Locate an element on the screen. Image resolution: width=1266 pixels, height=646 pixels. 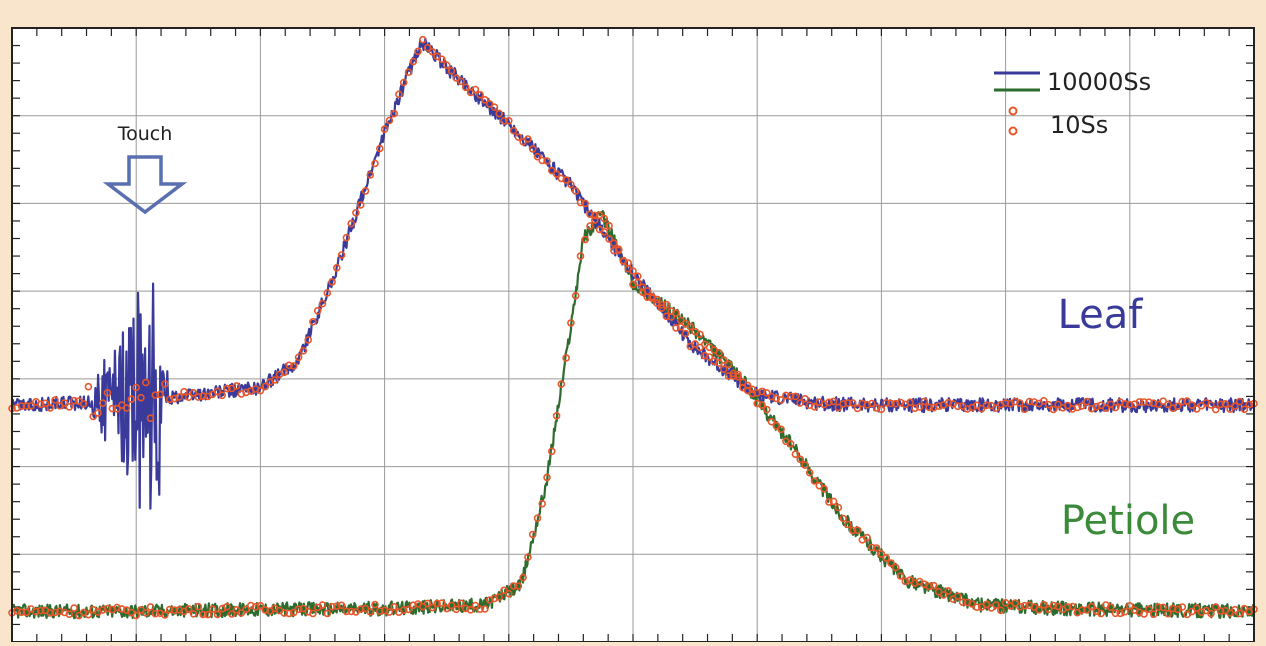
touch-annotation: Touch is located at coordinates (145, 169).